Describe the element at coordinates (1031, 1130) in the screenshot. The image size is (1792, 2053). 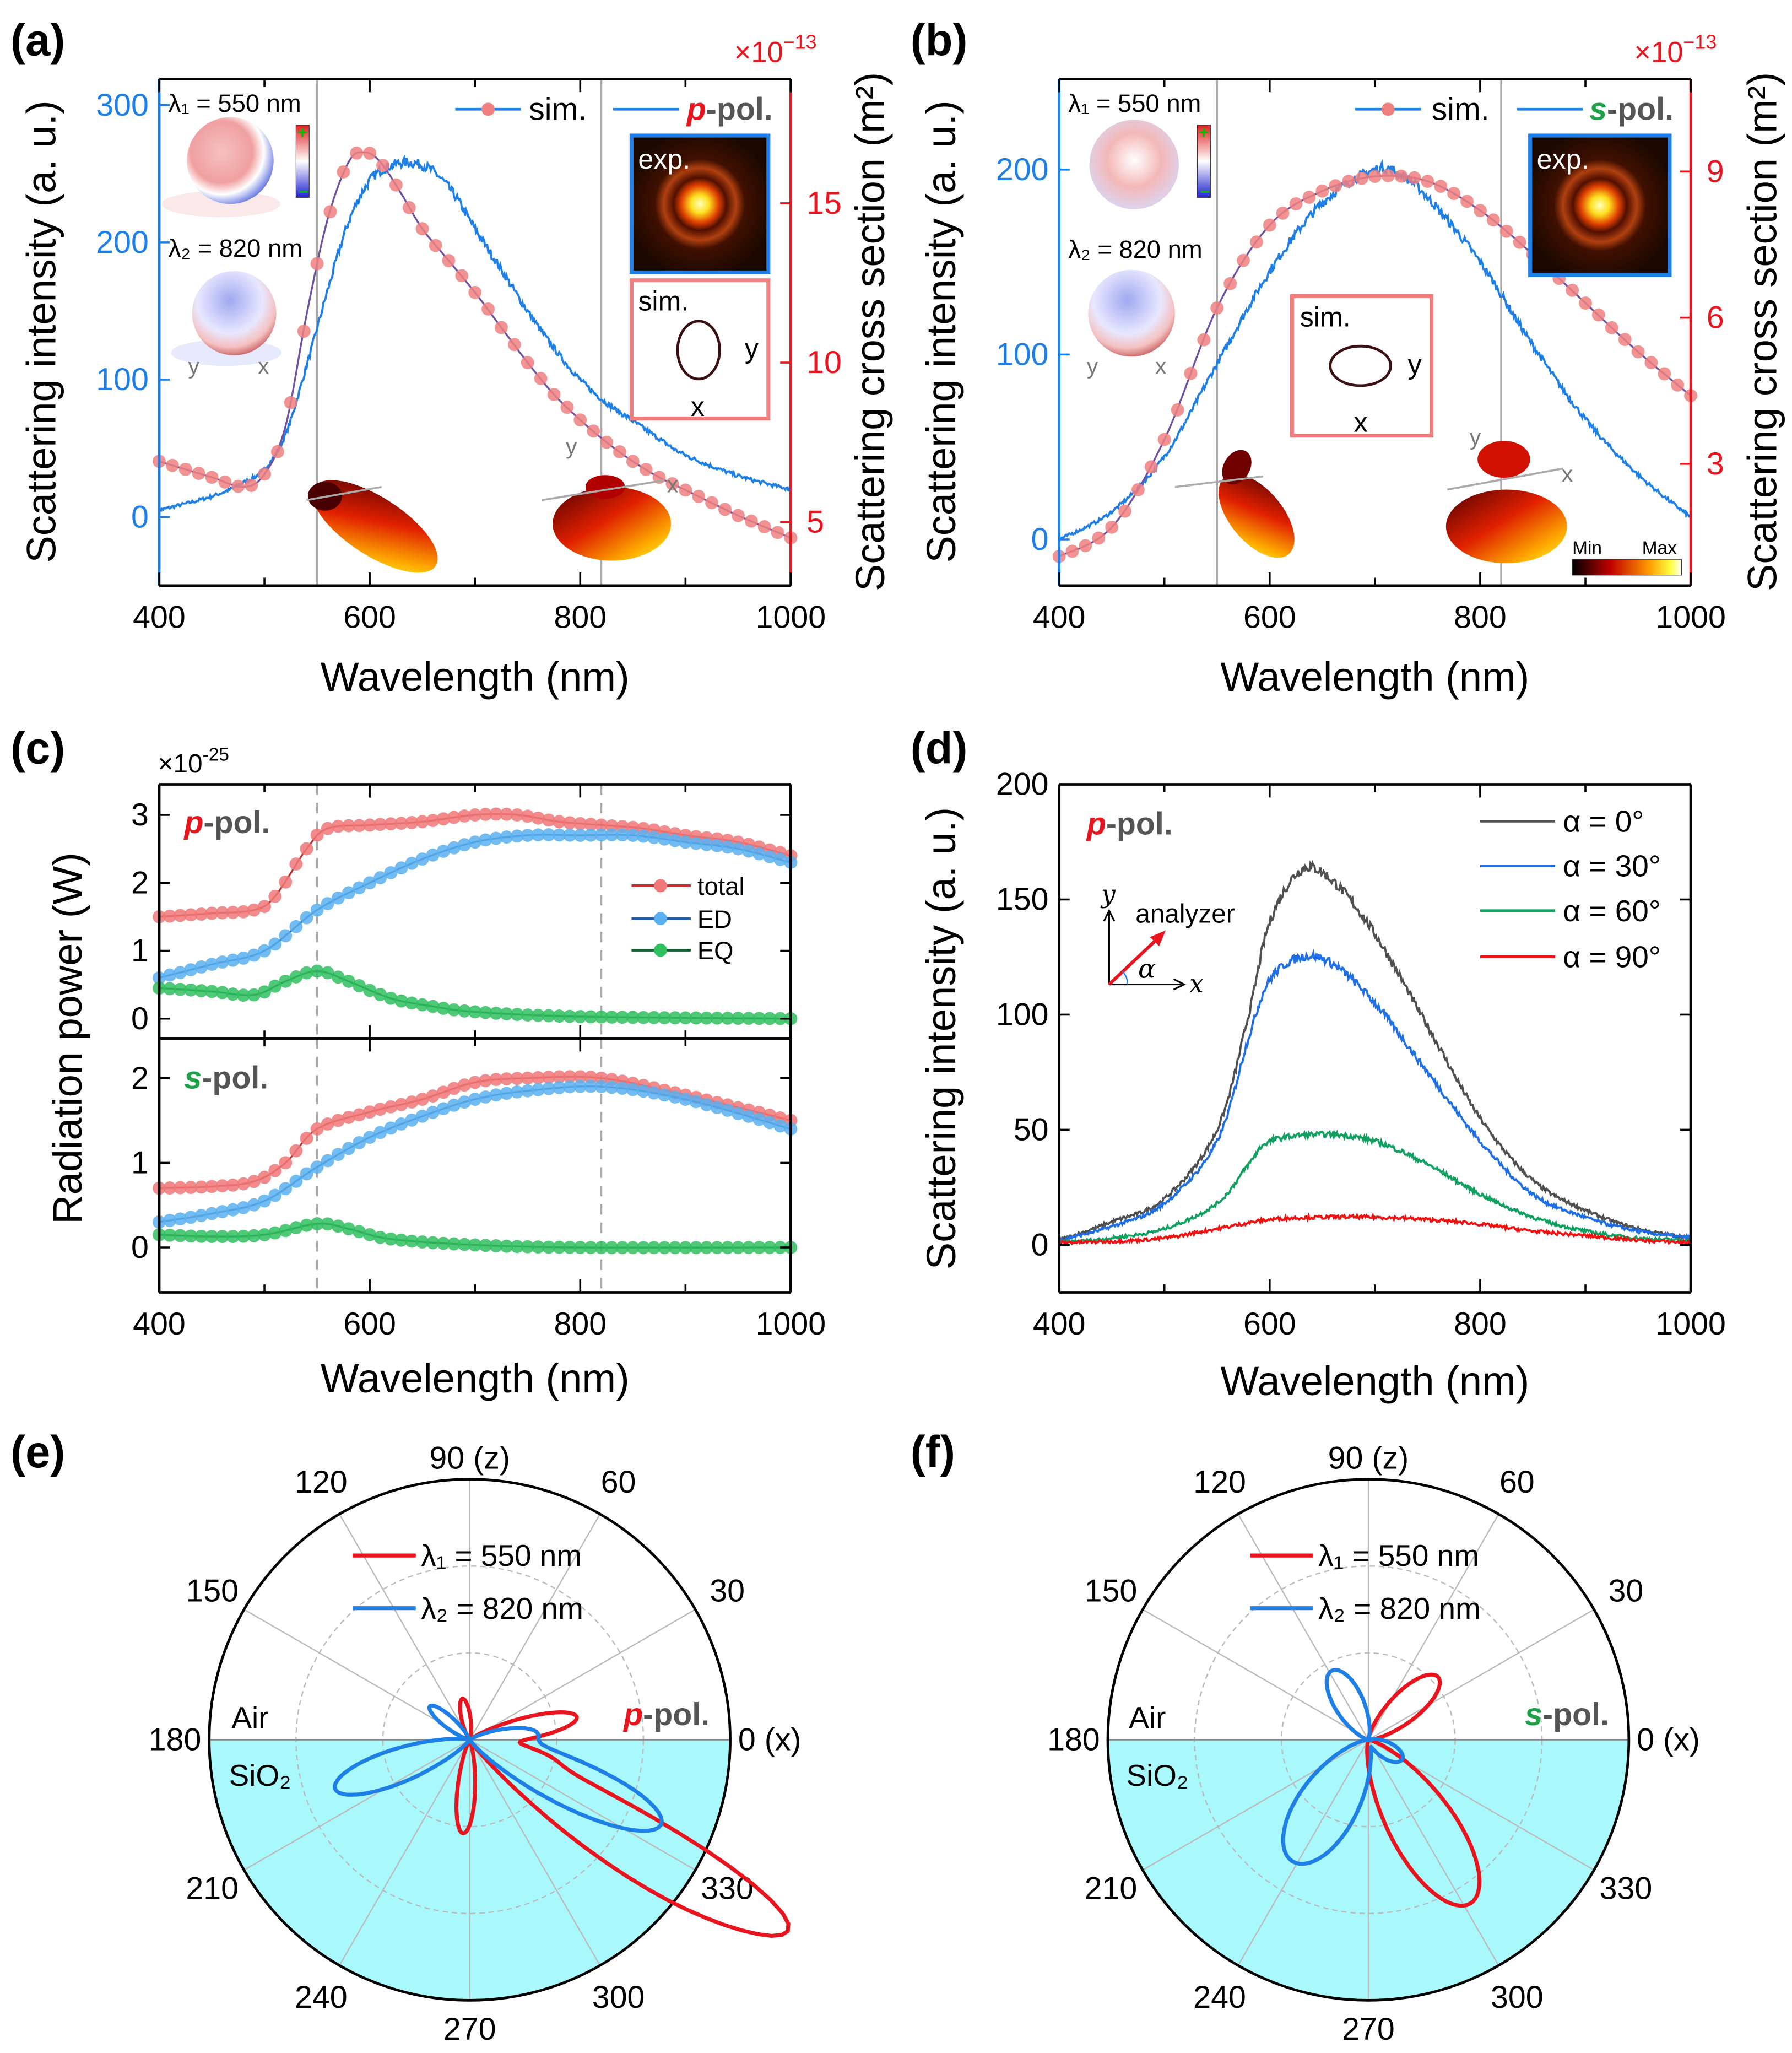
I see `y-tick-label: 50` at that location.